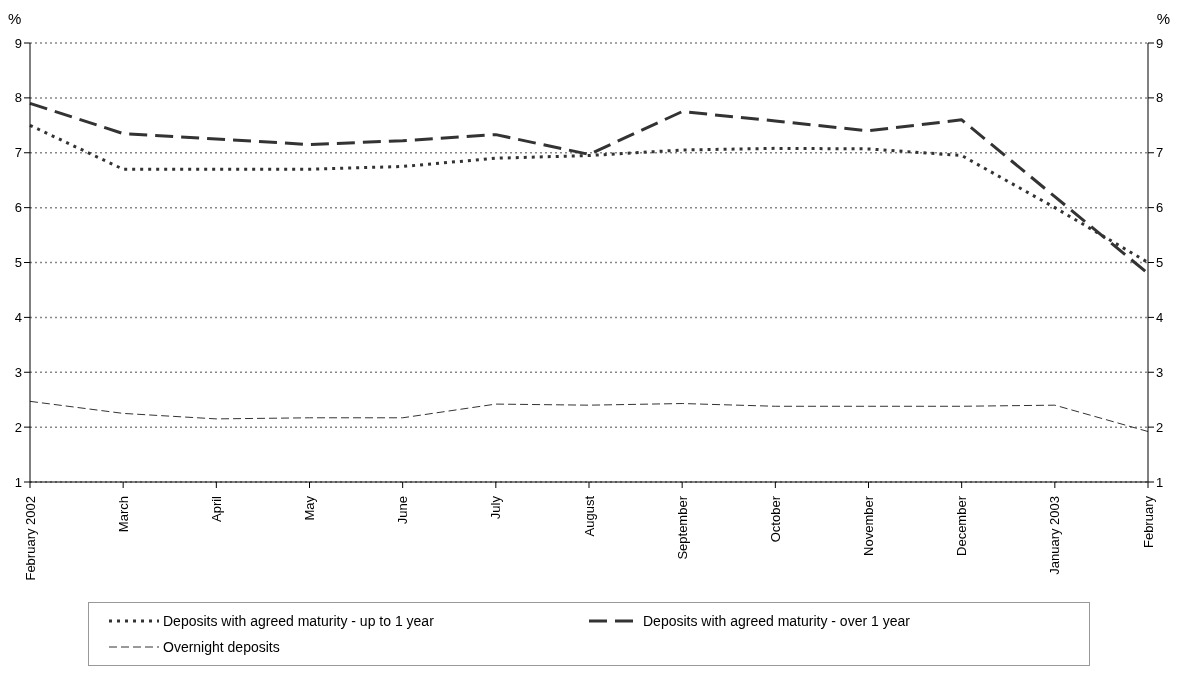 This screenshot has width=1178, height=684. What do you see at coordinates (589, 516) in the screenshot?
I see `x-tick-label: August` at bounding box center [589, 516].